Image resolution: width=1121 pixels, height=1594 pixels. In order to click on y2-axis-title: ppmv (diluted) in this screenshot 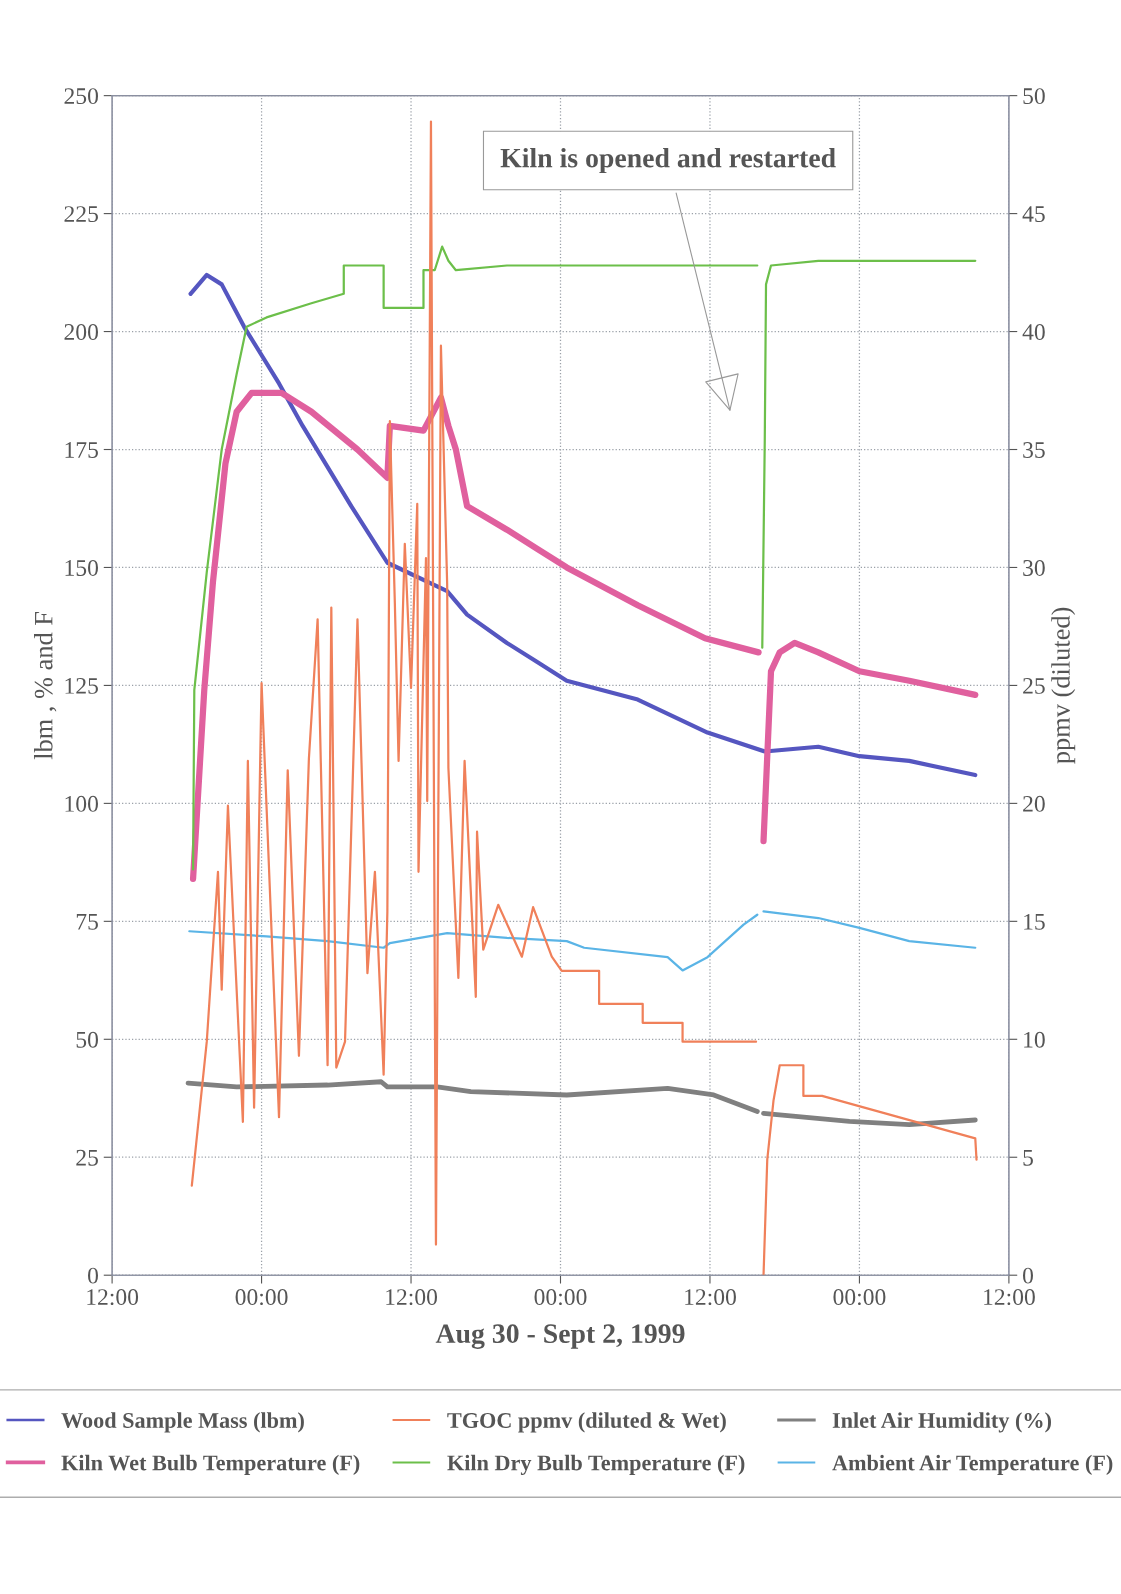, I will do `click(1063, 685)`.